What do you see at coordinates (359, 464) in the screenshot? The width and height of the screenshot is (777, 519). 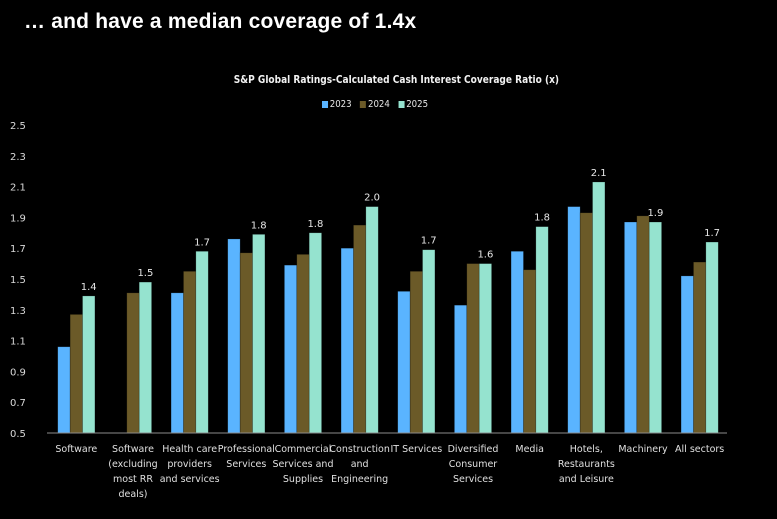 I see `x-category-label: Construction and Engineering` at bounding box center [359, 464].